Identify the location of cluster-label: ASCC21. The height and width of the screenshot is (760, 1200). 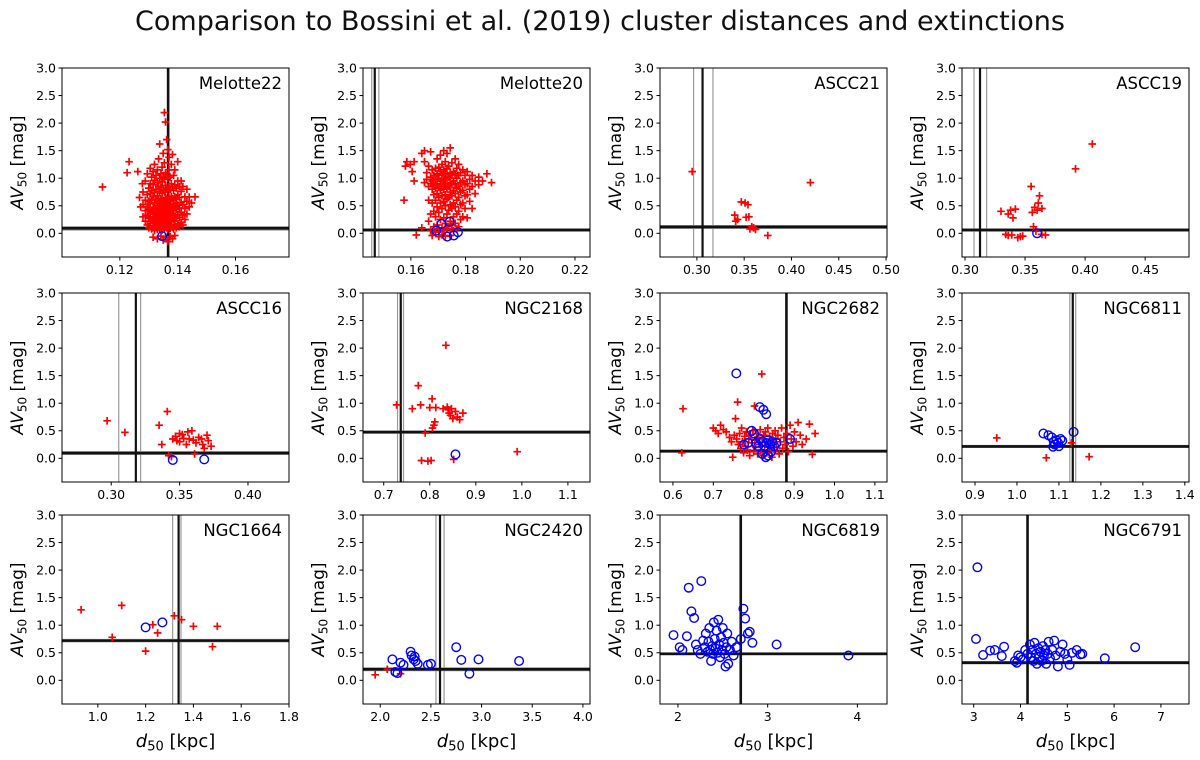
(847, 83).